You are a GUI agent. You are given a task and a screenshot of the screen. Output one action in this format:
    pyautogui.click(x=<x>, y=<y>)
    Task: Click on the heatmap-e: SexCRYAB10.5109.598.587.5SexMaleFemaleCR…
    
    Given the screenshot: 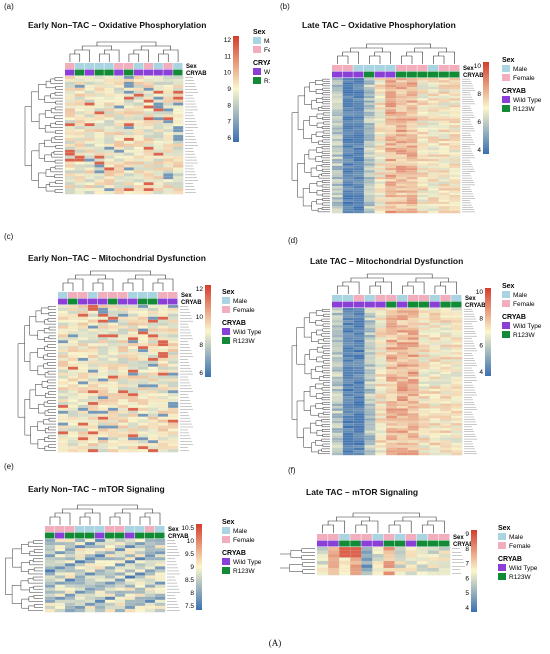 What is the action you would take?
    pyautogui.click(x=133, y=558)
    